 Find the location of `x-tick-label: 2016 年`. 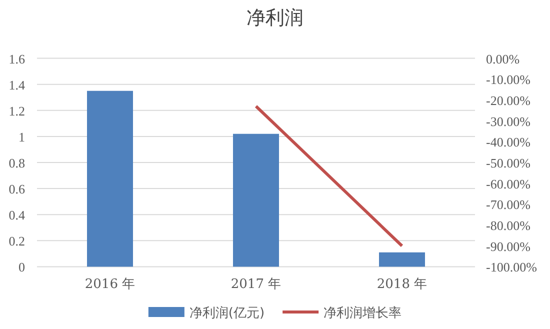

x-tick-label: 2016 年 is located at coordinates (110, 284).